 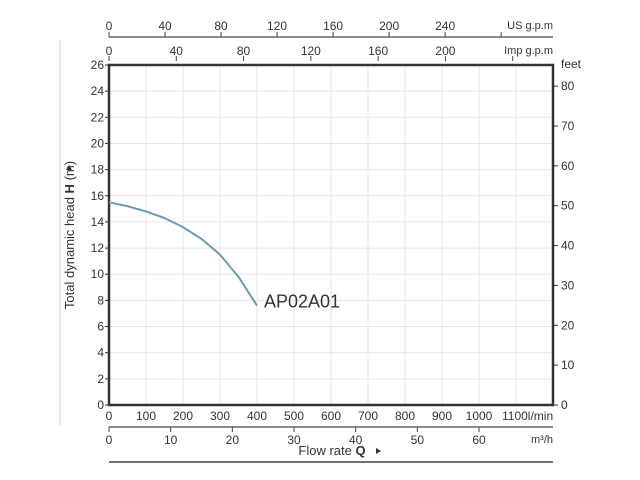 I want to click on feet-tick-label: 10, so click(x=568, y=365).